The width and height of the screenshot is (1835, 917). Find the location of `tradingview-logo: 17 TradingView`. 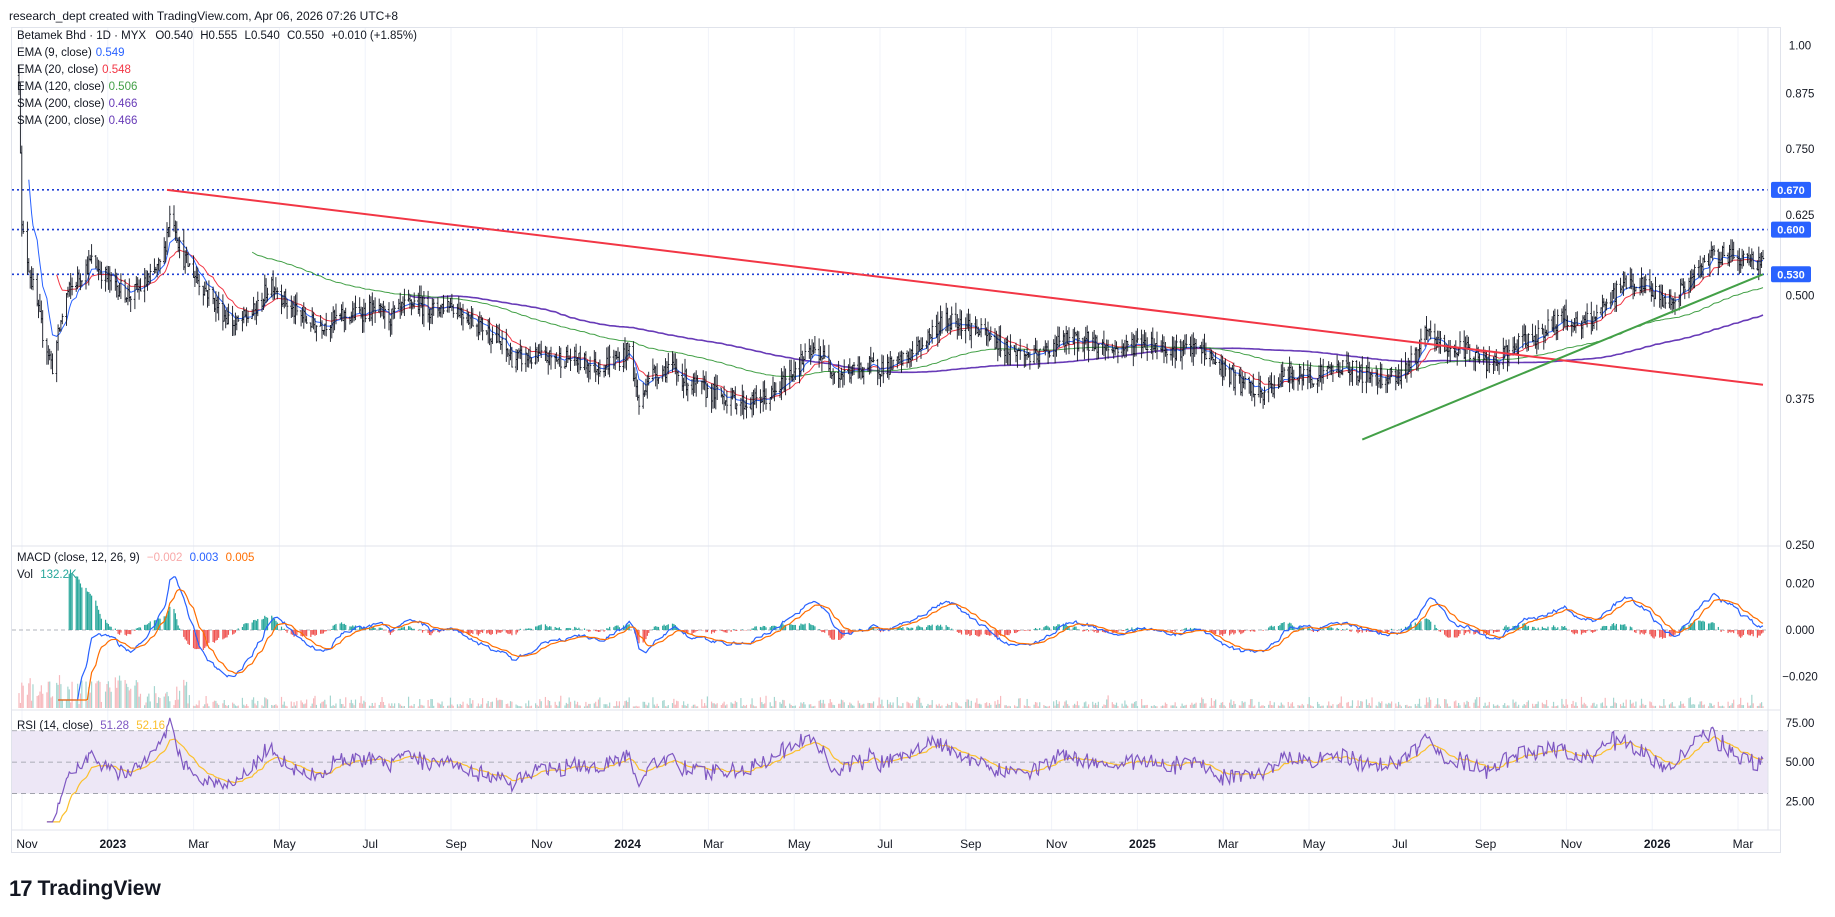

tradingview-logo: 17 TradingView is located at coordinates (85, 889).